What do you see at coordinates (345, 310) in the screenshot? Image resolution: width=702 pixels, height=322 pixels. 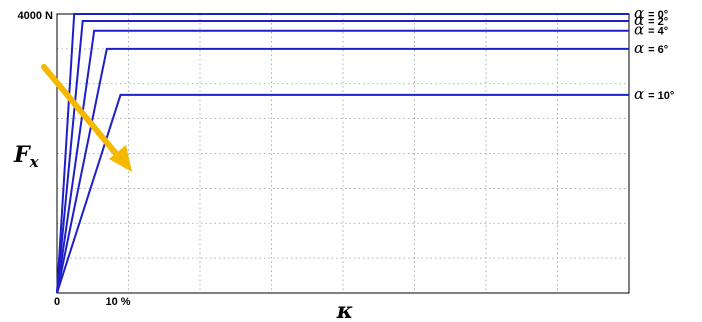 I see `x-axis-label: κ` at bounding box center [345, 310].